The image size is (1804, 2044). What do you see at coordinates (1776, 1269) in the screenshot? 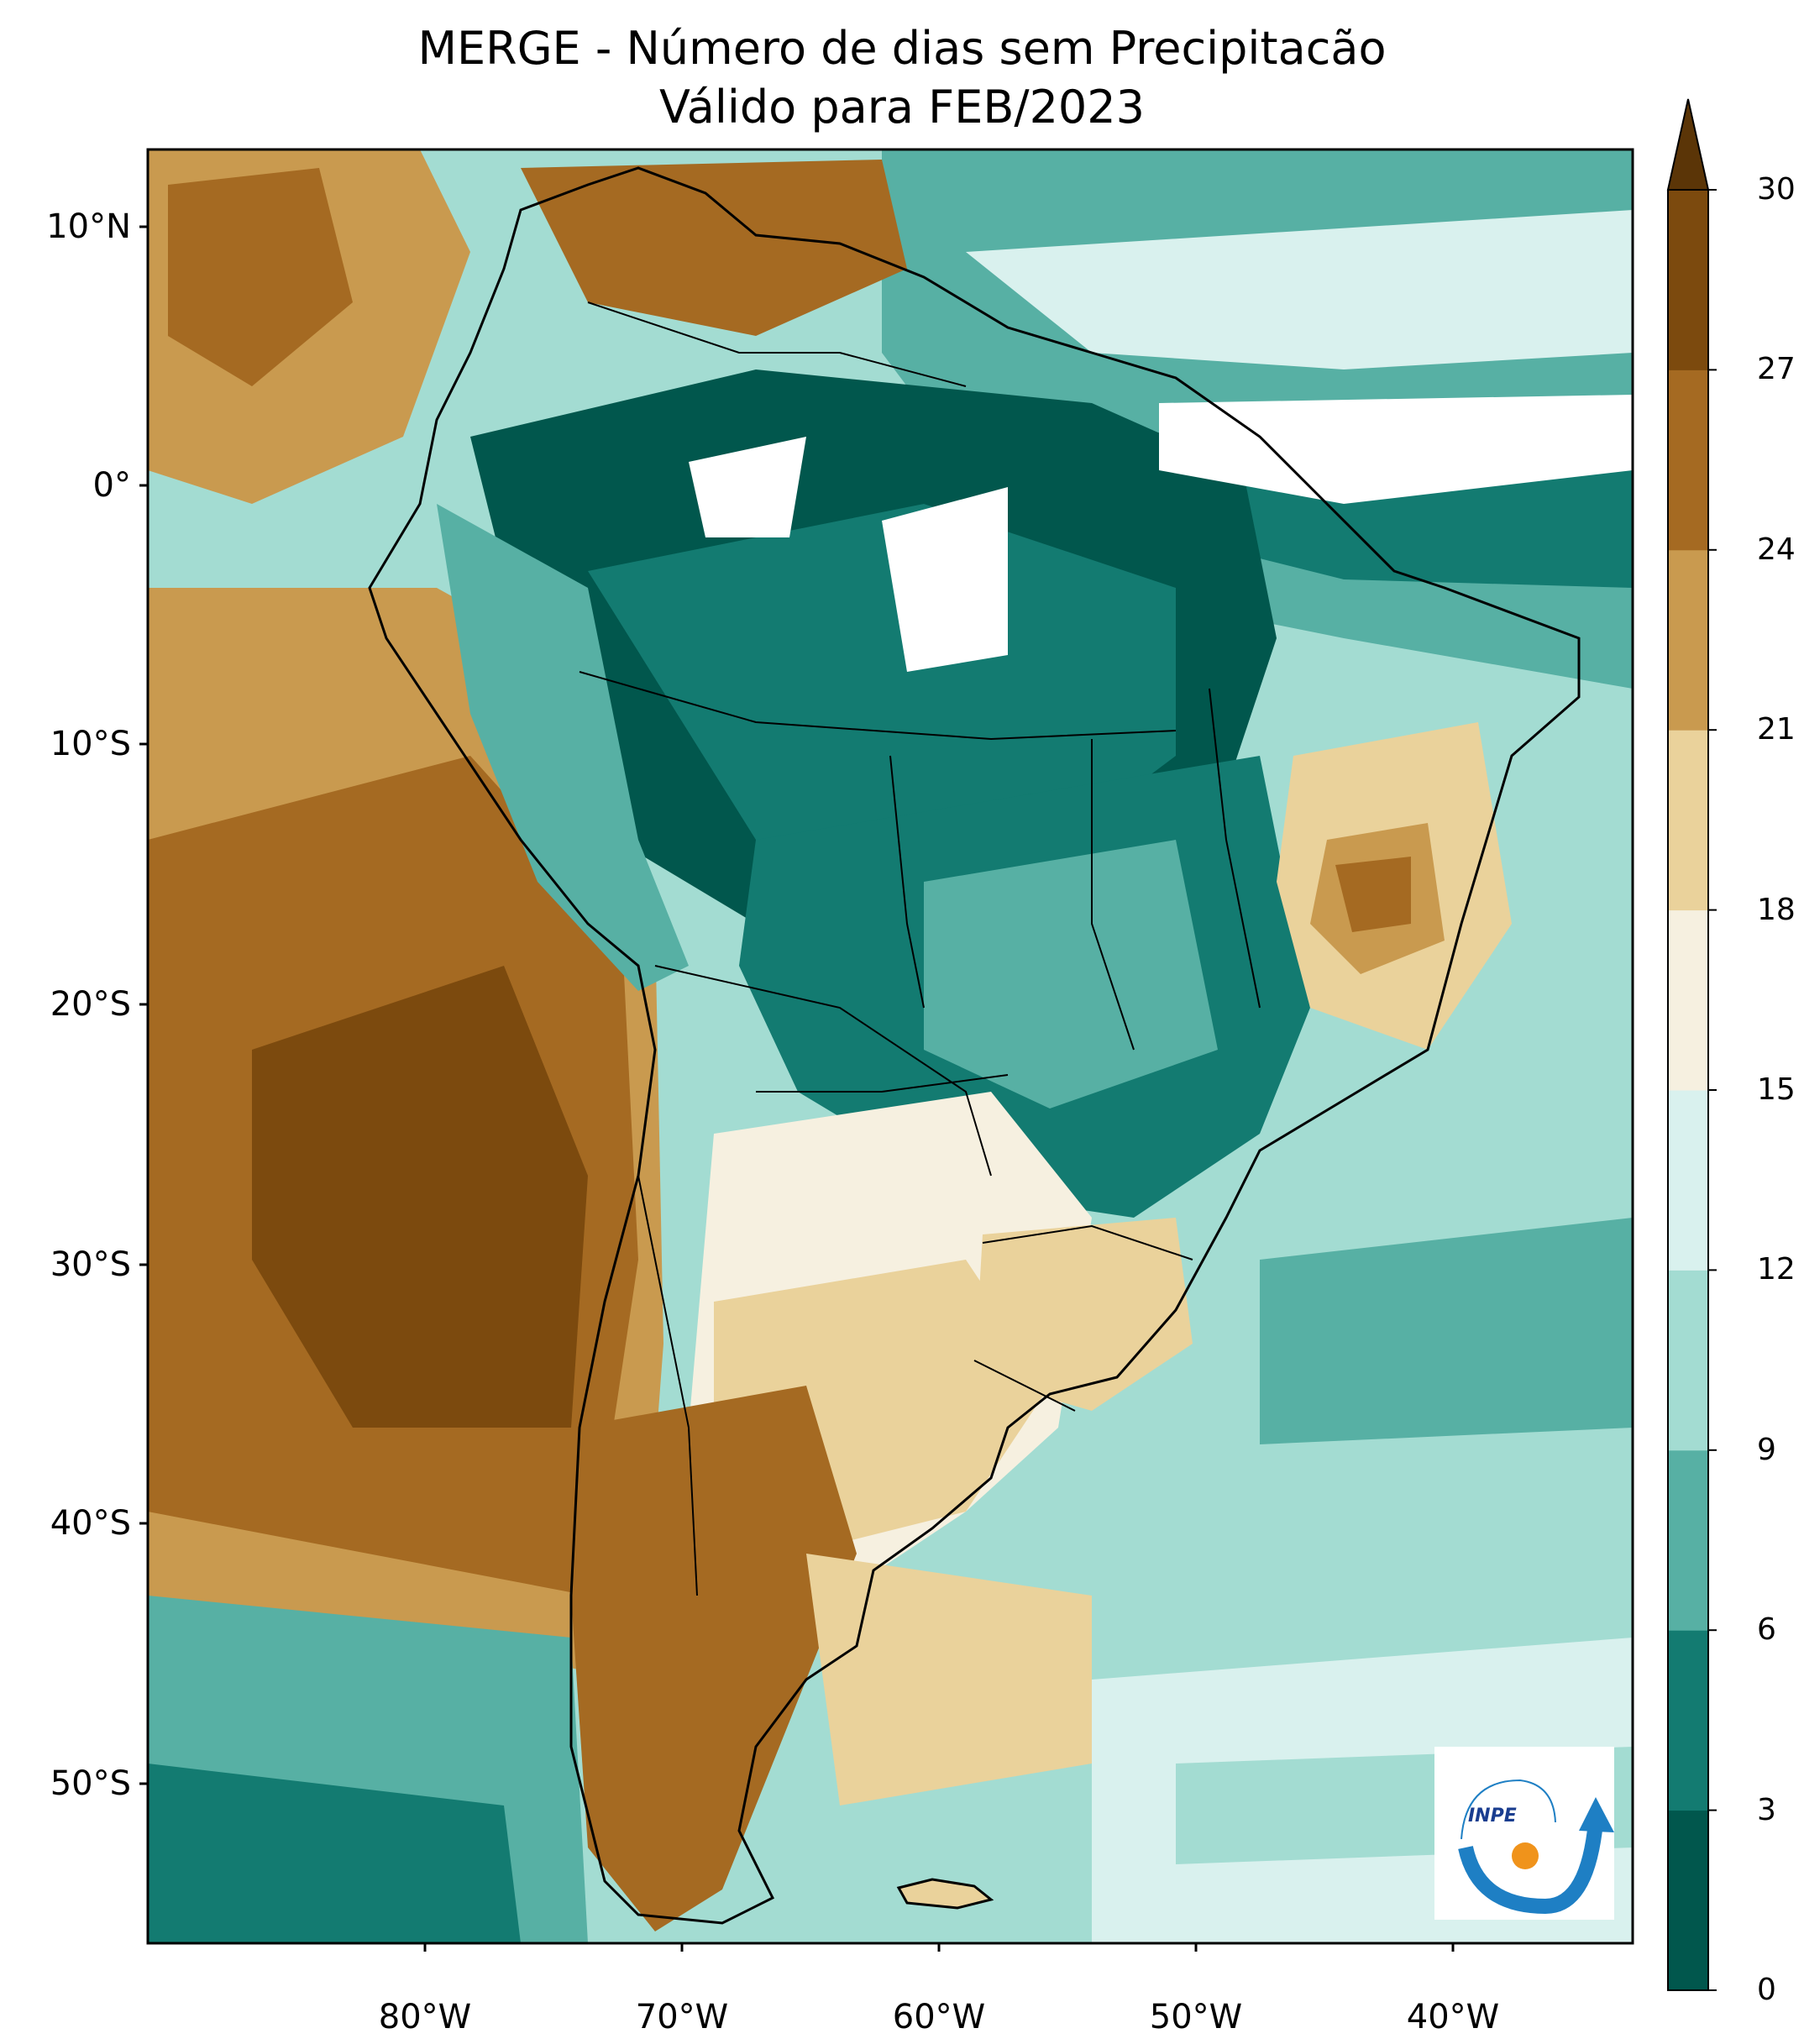
I see `colorbar-tick-label: 12` at bounding box center [1776, 1269].